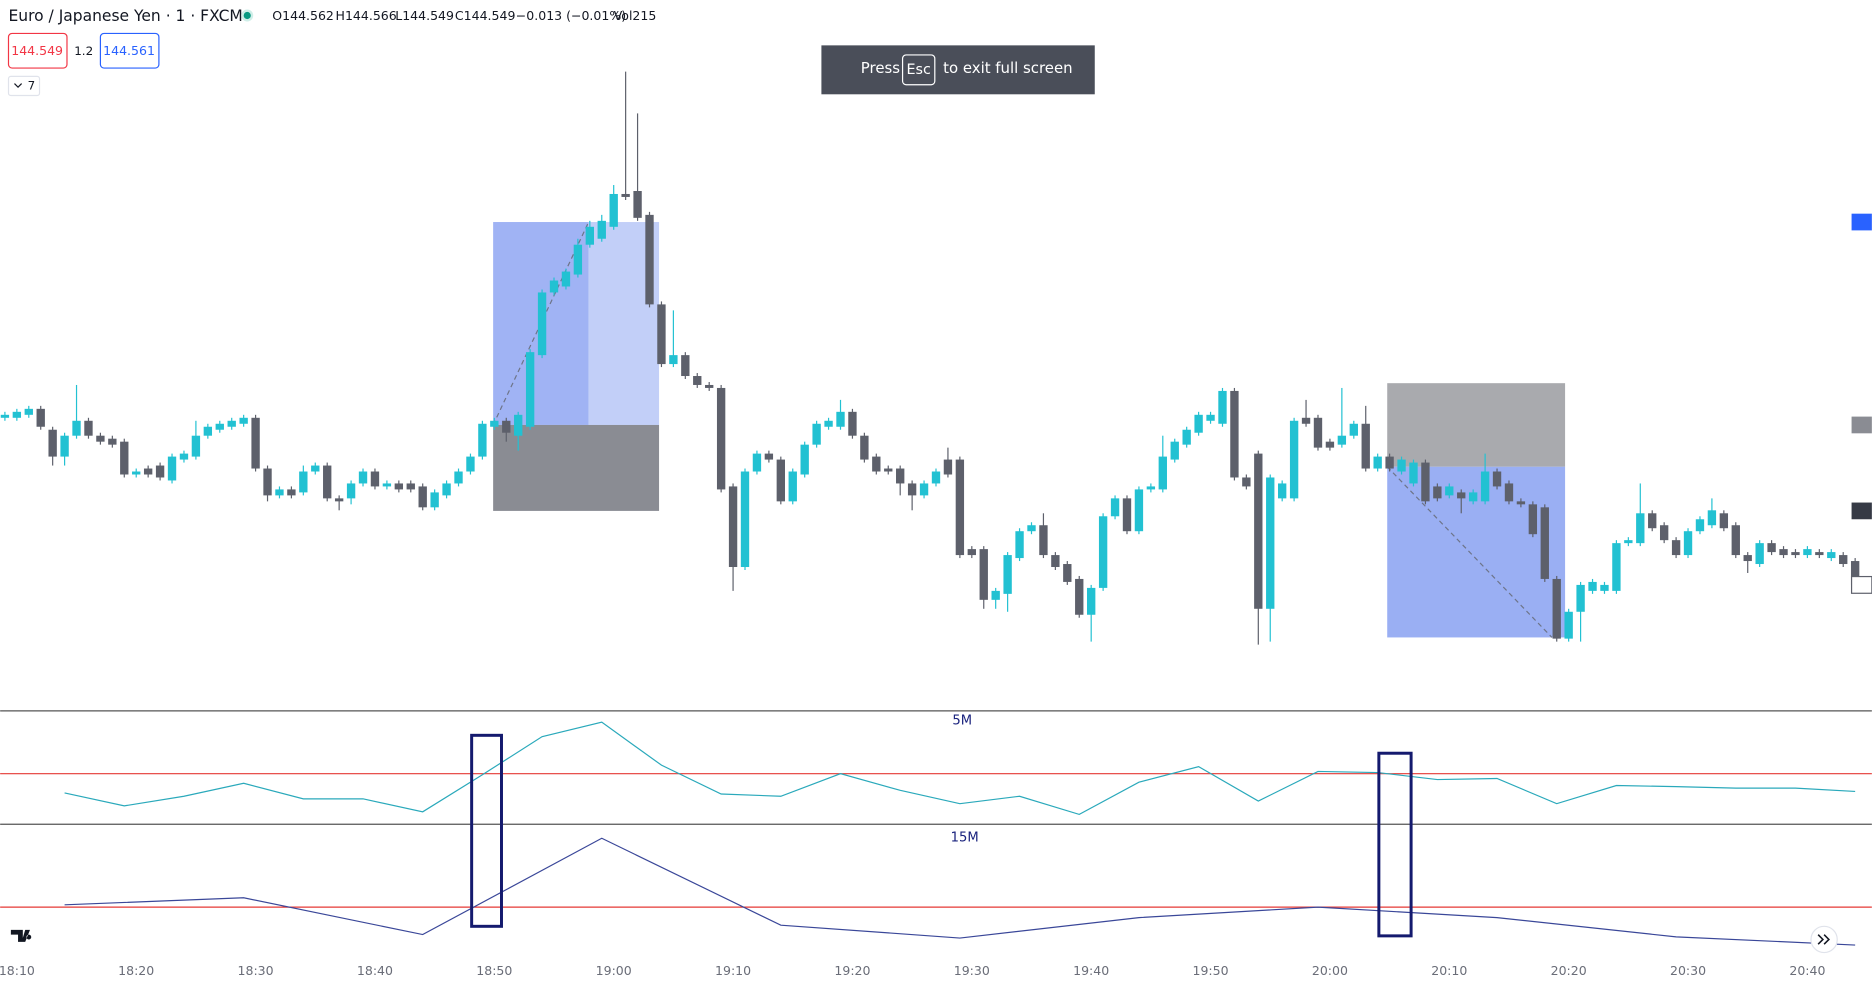 Image resolution: width=1872 pixels, height=986 pixels. I want to click on ohlc-open: O144.562, so click(303, 15).